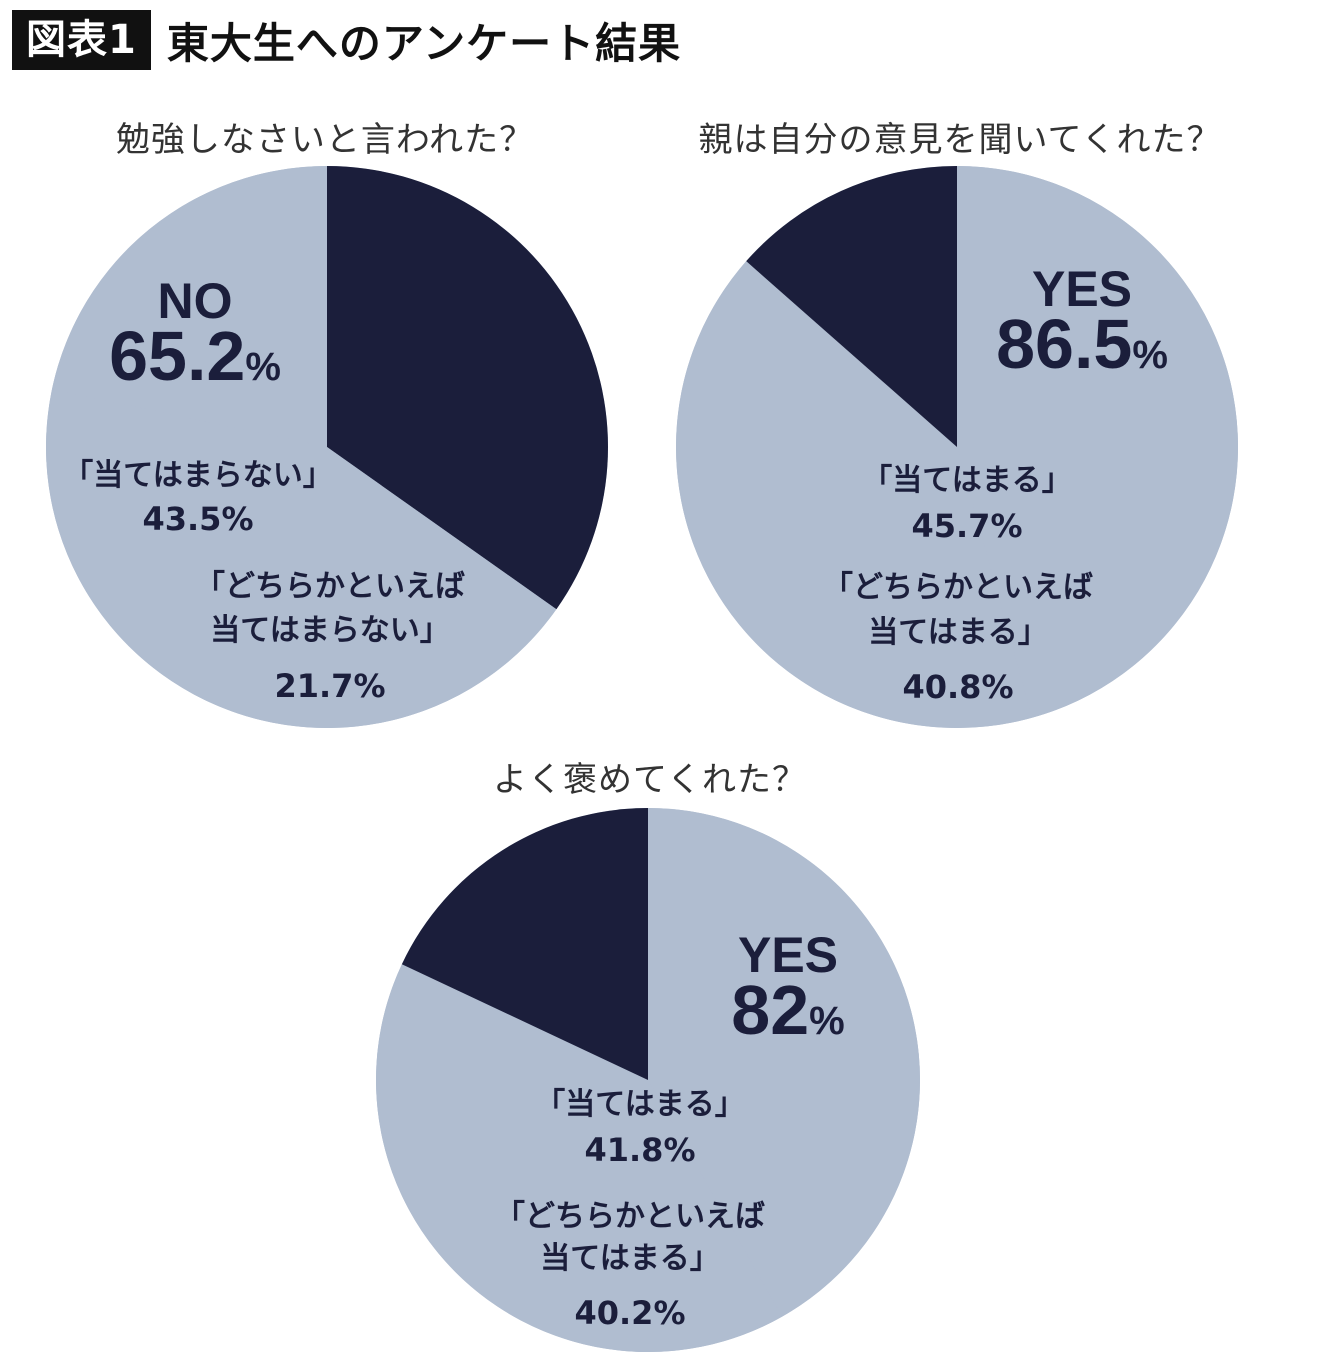 This screenshot has width=1340, height=1371. Describe the element at coordinates (1082, 344) in the screenshot. I see `pie2-main-value: 86.5%` at that location.